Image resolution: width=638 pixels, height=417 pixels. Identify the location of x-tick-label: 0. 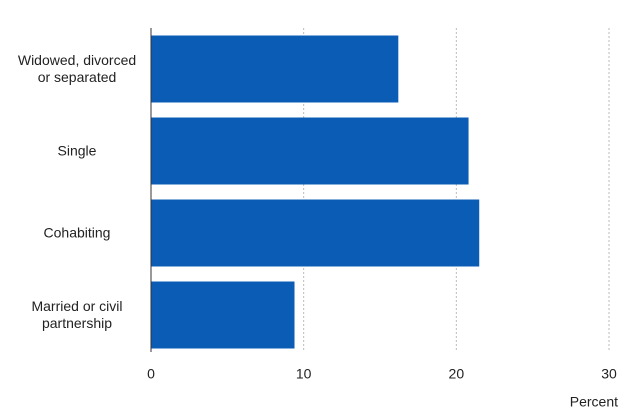
(151, 374).